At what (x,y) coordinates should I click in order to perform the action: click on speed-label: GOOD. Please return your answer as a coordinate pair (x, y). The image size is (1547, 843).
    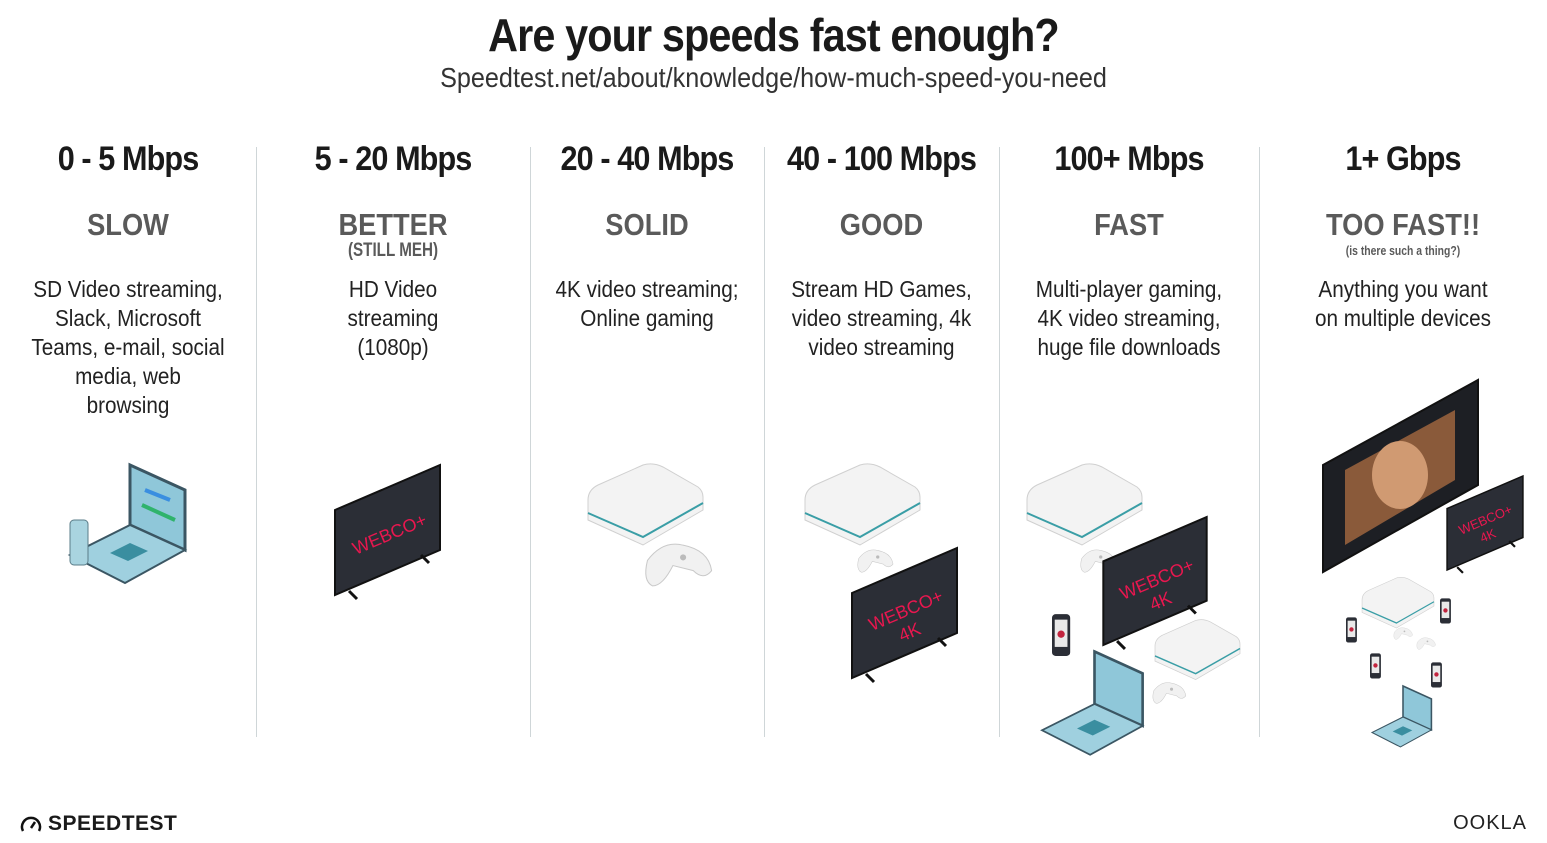
    Looking at the image, I should click on (881, 224).